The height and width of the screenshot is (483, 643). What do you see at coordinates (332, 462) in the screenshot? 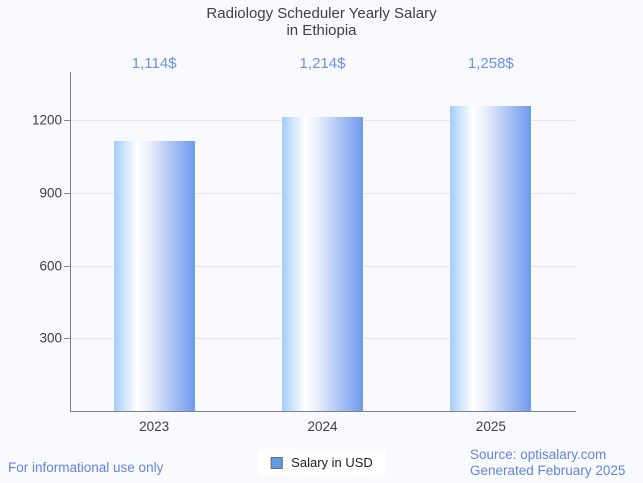
I see `legend-label: Salary in USD` at bounding box center [332, 462].